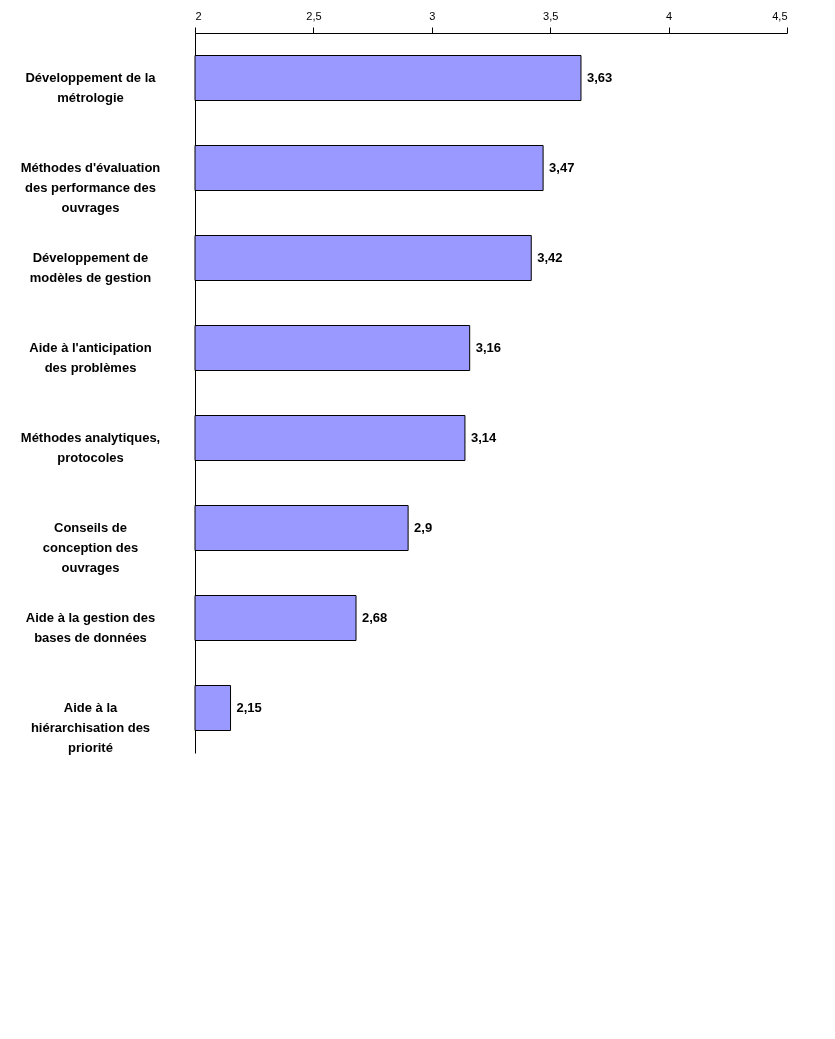 The image size is (835, 1039). What do you see at coordinates (669, 15) in the screenshot?
I see `x-tick-label: 4` at bounding box center [669, 15].